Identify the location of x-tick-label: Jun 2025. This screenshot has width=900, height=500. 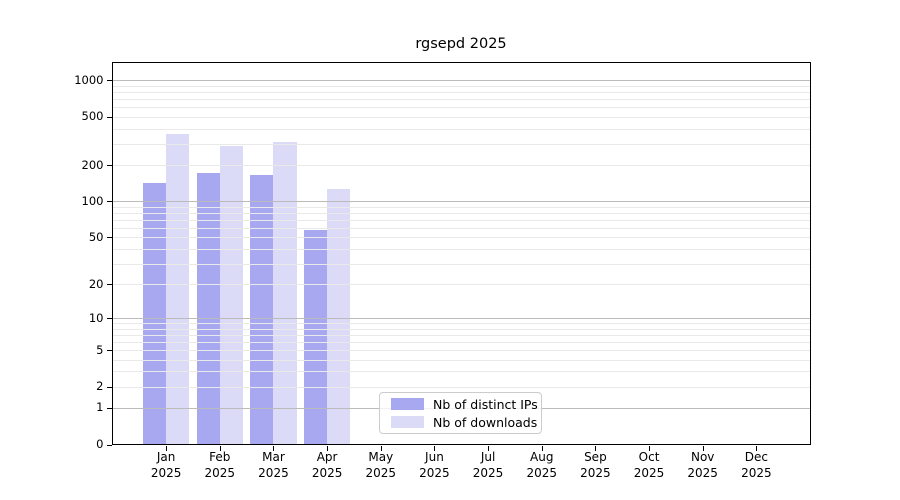
(434, 465).